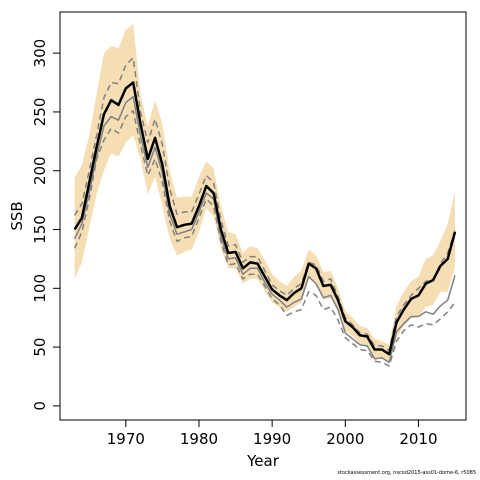  Describe the element at coordinates (263, 461) in the screenshot. I see `x-axis-title: Year` at that location.